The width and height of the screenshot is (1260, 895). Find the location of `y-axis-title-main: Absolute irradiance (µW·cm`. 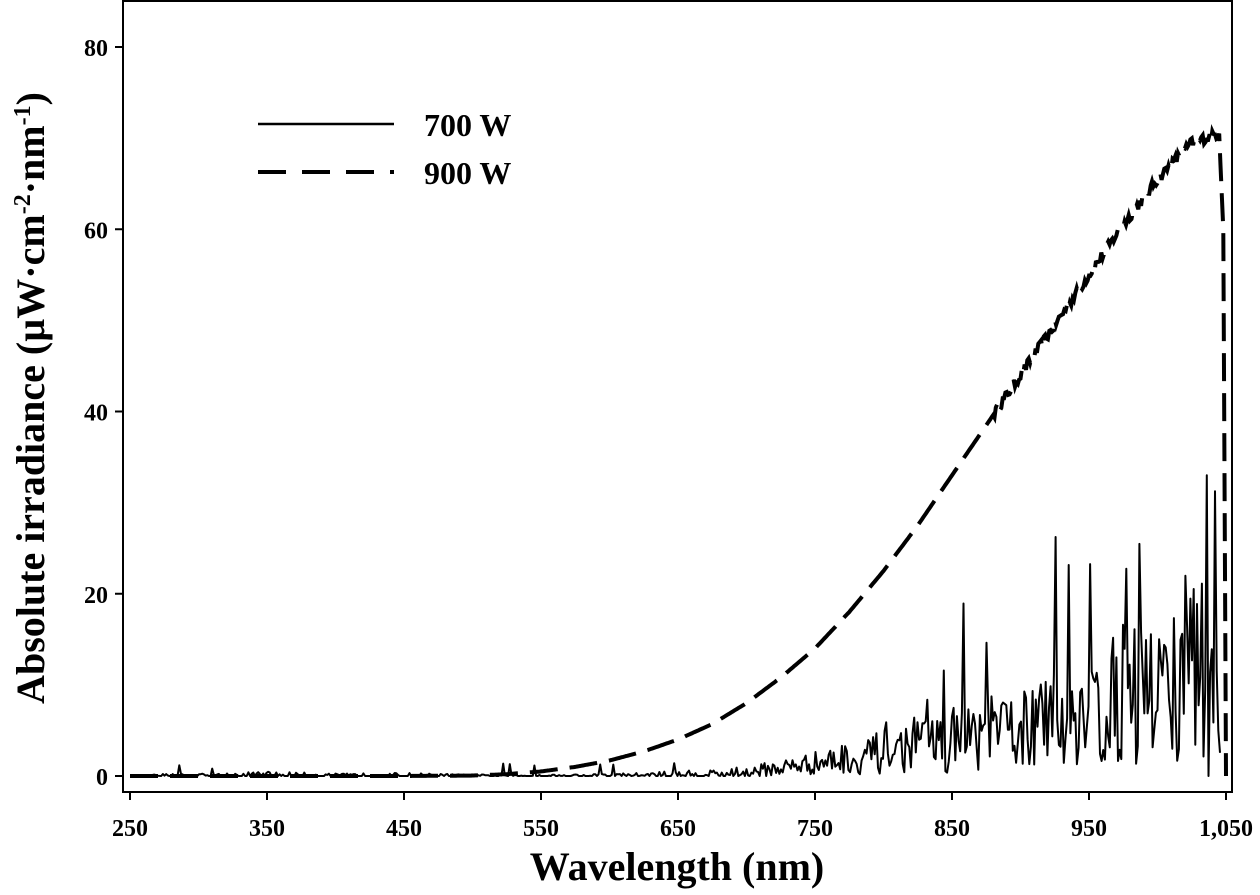

y-axis-title-main: Absolute irradiance (µW·cm is located at coordinates (30, 459).